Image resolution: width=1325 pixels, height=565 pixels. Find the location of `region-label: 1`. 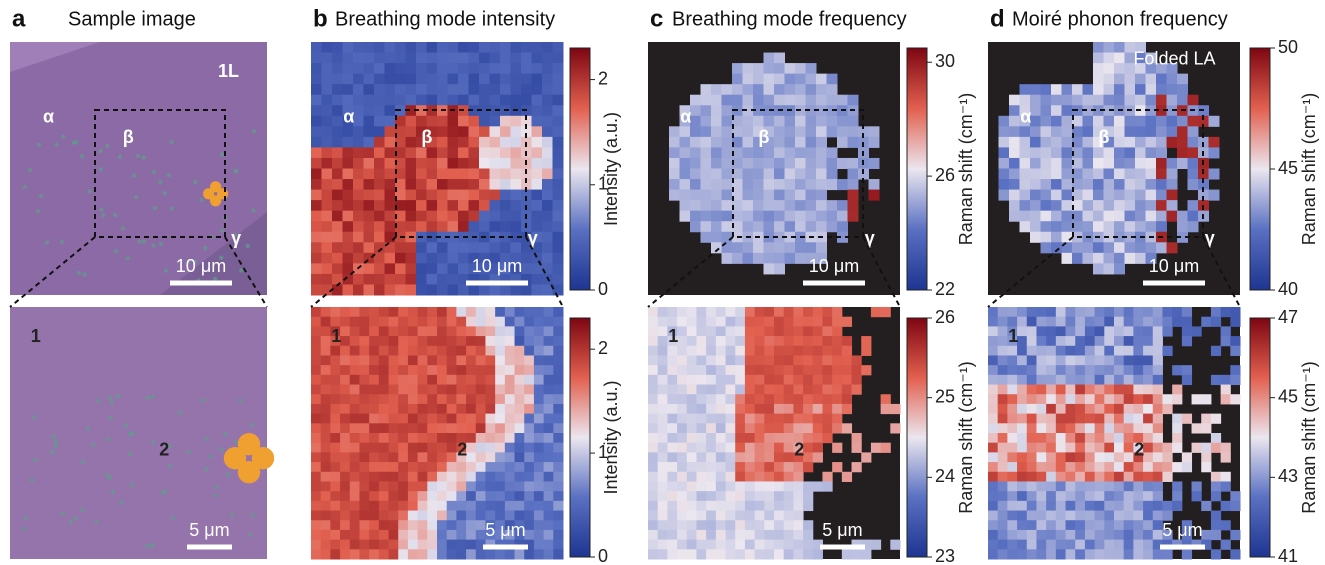

region-label: 1 is located at coordinates (336, 336).